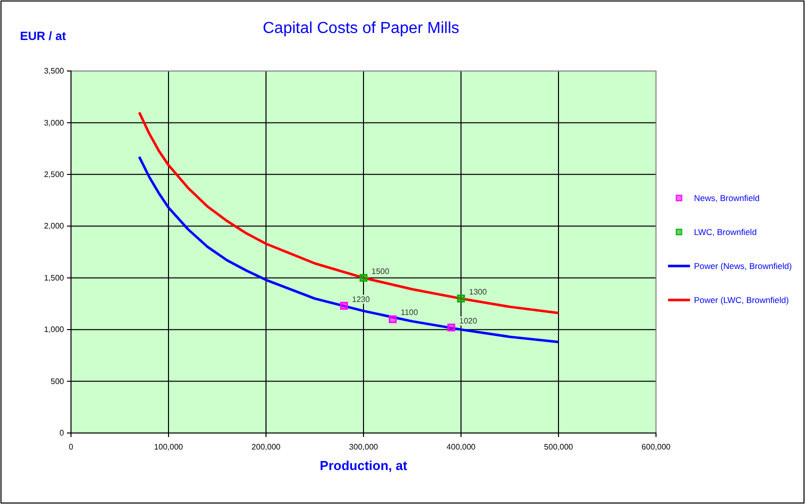 This screenshot has height=504, width=805. I want to click on y-axis-title: EUR / at, so click(43, 36).